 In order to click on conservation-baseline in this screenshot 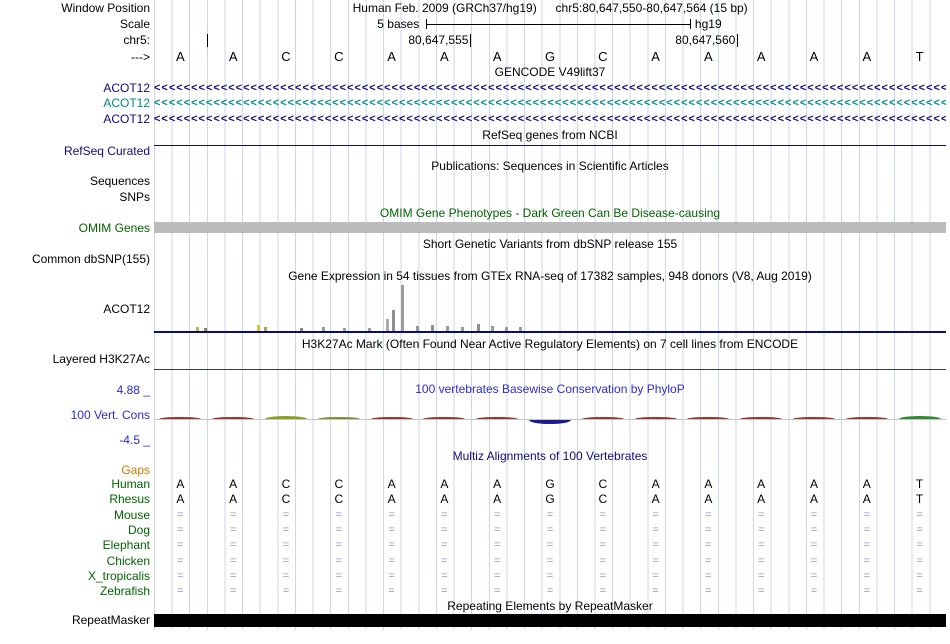, I will do `click(550, 419)`.